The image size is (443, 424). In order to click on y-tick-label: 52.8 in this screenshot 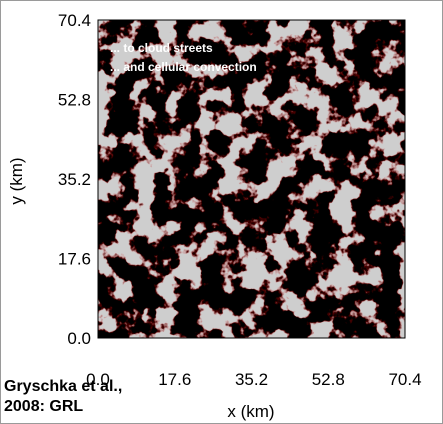, I will do `click(74, 100)`.